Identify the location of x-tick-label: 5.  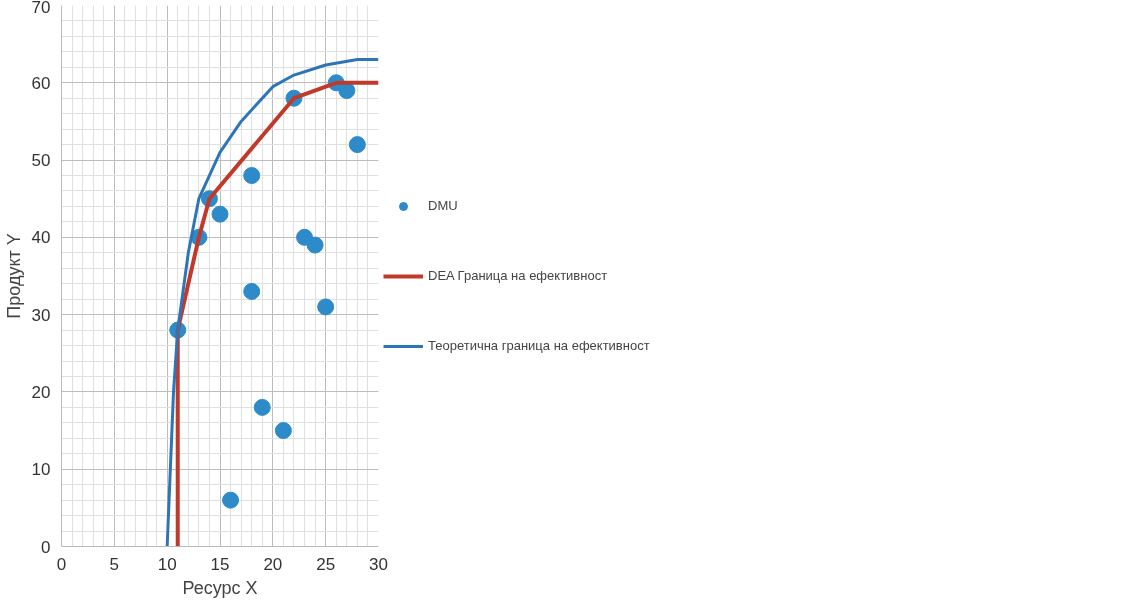
(114, 564).